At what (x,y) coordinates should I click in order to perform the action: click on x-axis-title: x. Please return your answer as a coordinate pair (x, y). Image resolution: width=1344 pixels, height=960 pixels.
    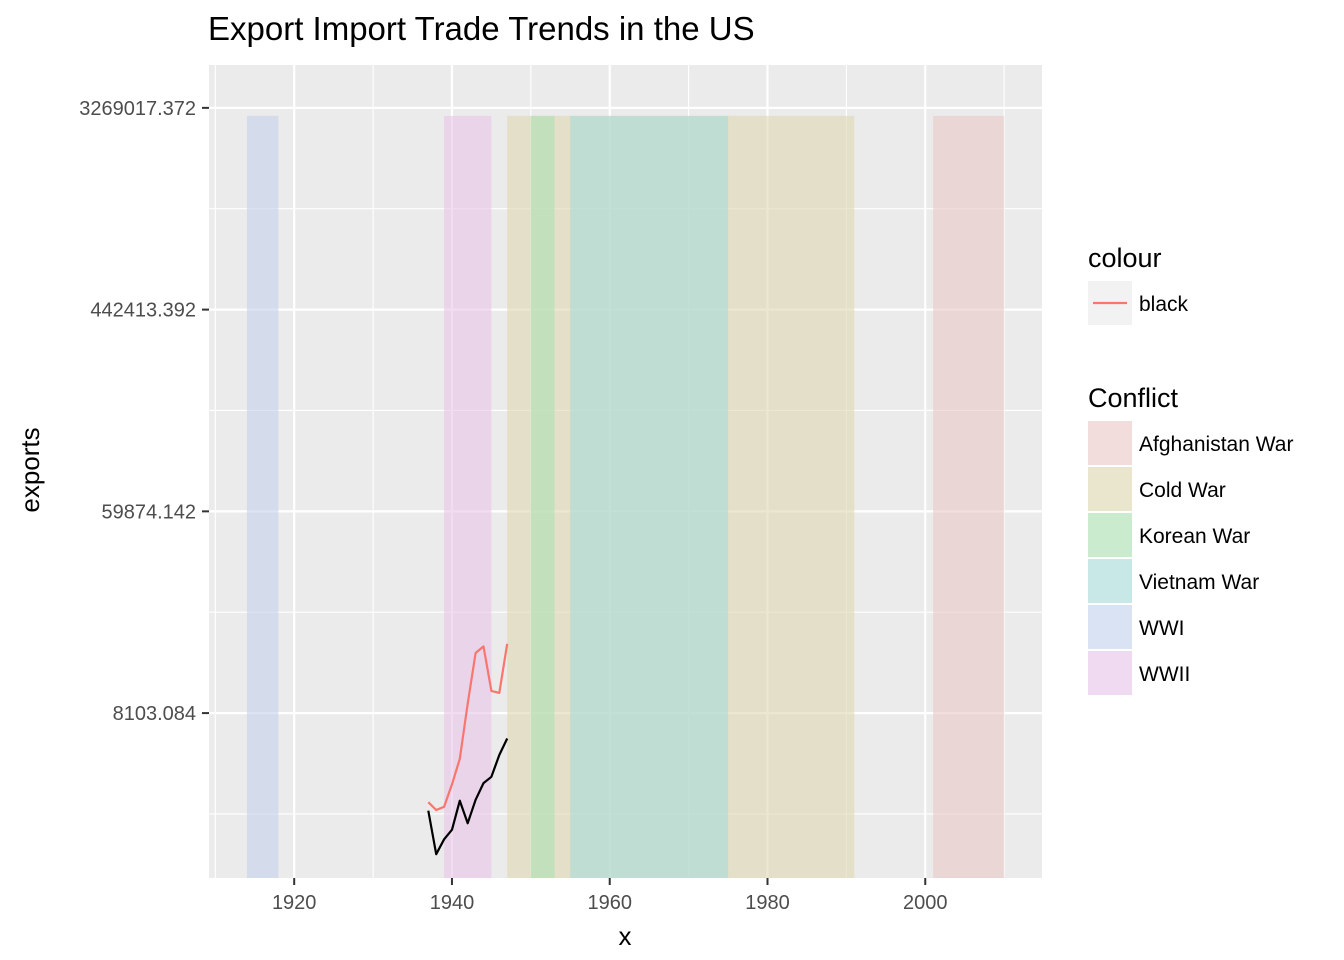
    Looking at the image, I should click on (625, 936).